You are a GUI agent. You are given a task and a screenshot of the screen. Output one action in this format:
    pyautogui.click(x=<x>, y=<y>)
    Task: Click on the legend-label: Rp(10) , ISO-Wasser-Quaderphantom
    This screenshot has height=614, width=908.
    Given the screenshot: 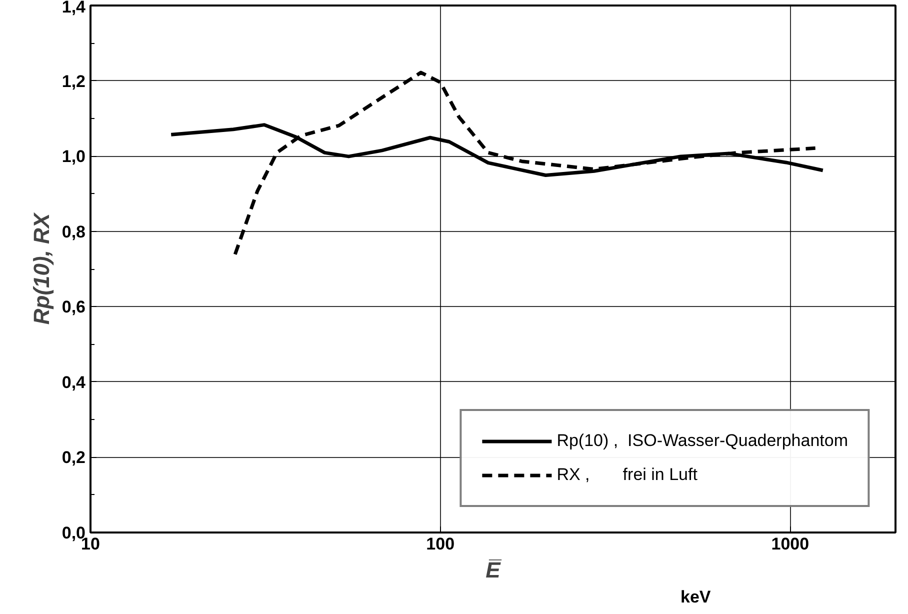 What is the action you would take?
    pyautogui.click(x=702, y=441)
    